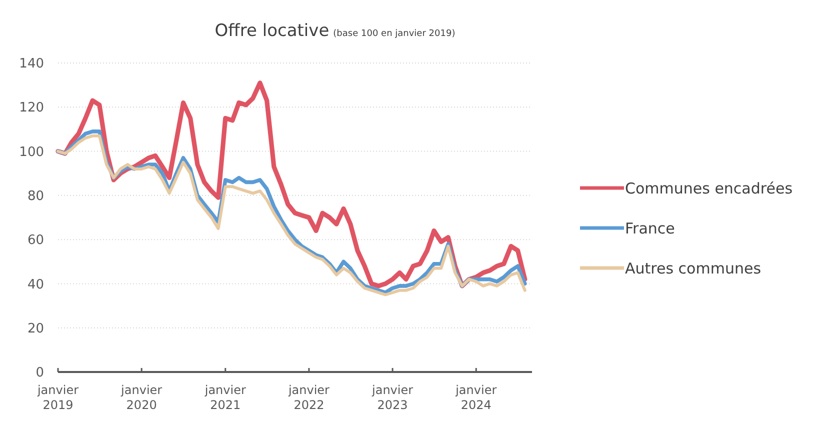  Describe the element at coordinates (57, 397) in the screenshot. I see `x-tick-label: janvier 2019` at that location.